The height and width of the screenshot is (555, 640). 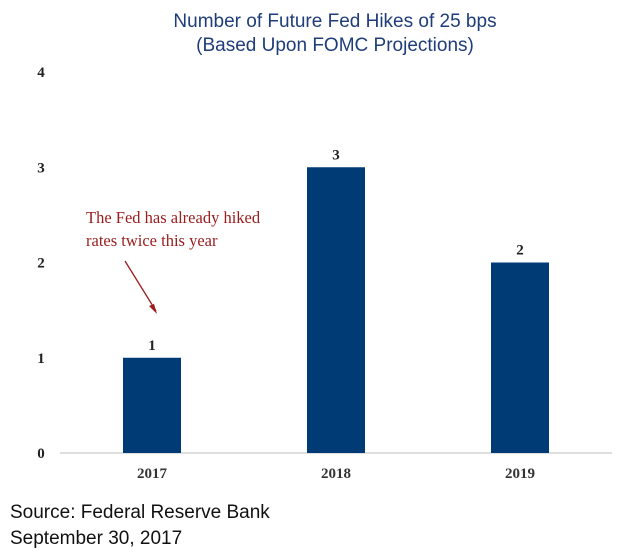 What do you see at coordinates (152, 346) in the screenshot?
I see `data-label-2017: 1` at bounding box center [152, 346].